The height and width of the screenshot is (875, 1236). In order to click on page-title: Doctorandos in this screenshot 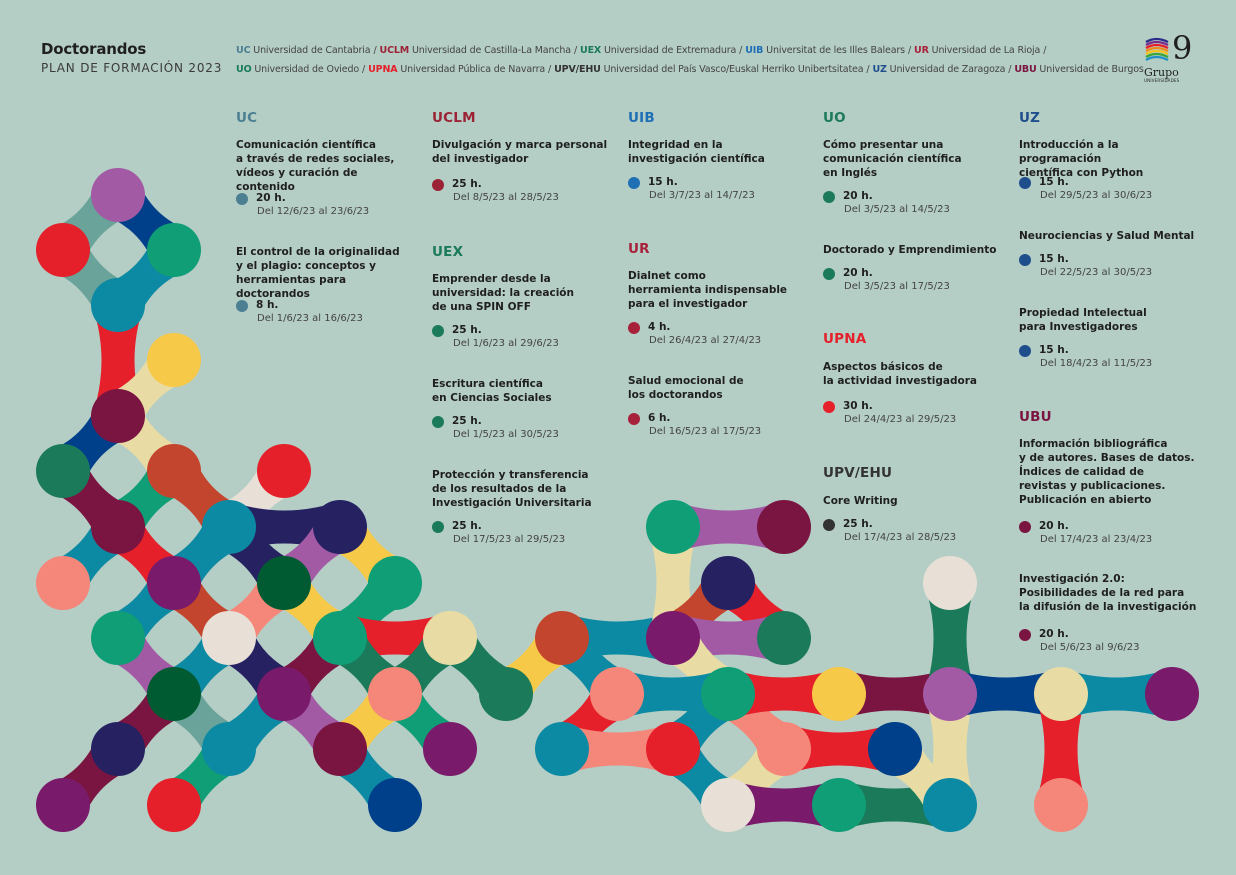, I will do `click(94, 49)`.